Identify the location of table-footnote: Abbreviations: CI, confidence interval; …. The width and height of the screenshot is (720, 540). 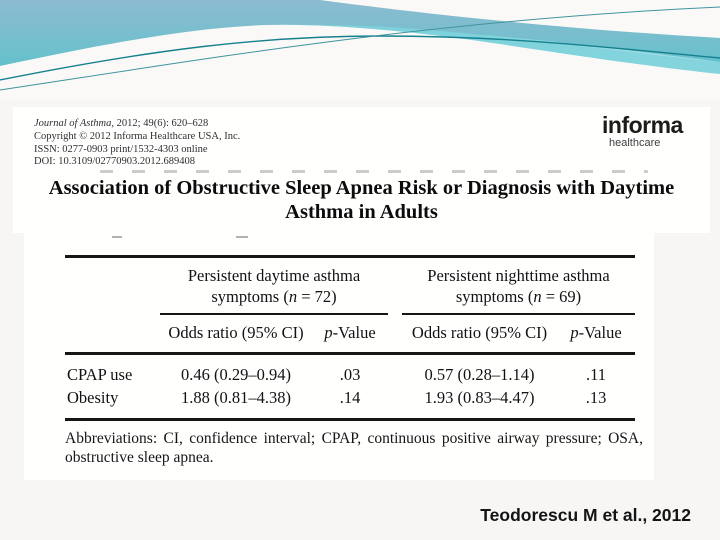
(354, 448).